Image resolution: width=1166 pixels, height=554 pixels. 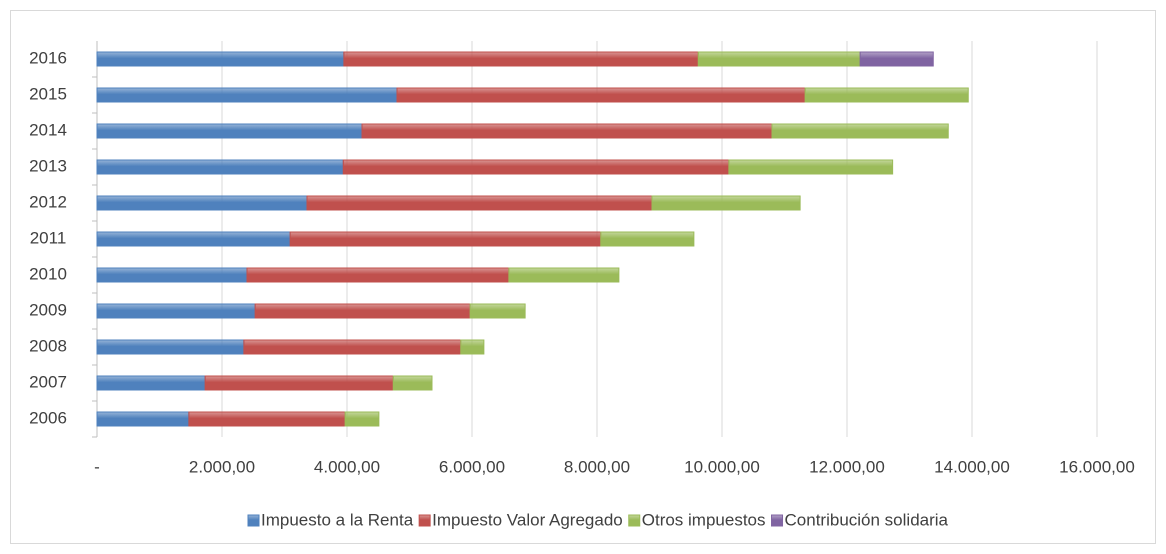 I want to click on y-tick-label: 2007, so click(x=48, y=381).